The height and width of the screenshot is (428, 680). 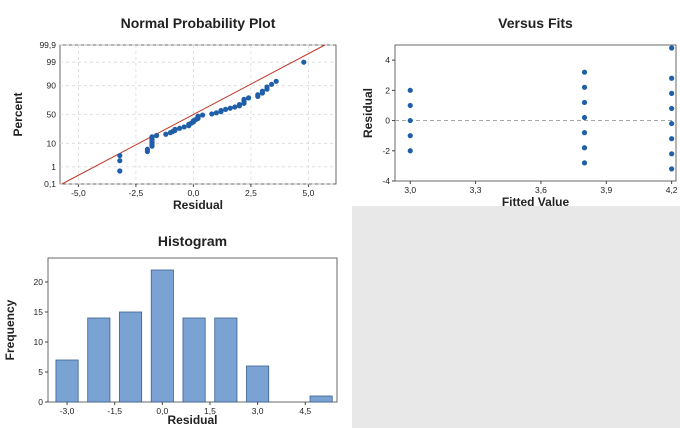 What do you see at coordinates (39, 282) in the screenshot?
I see `histogram-ytick-label: 20` at bounding box center [39, 282].